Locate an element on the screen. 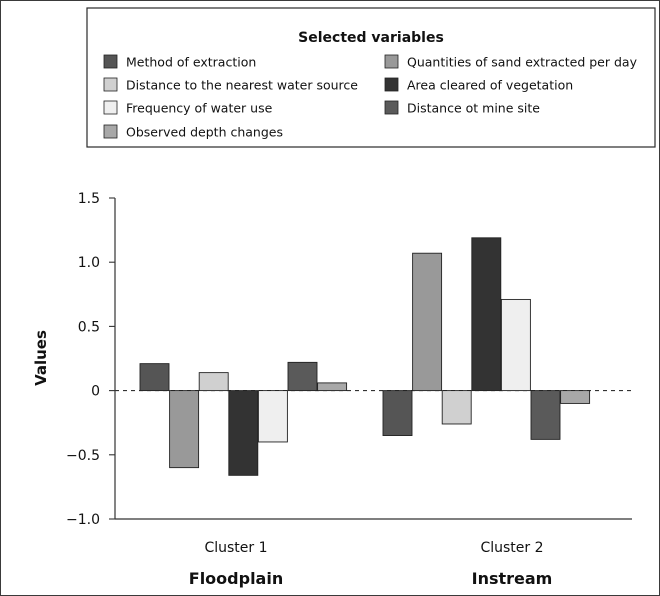  y-tick-label: 1.0 is located at coordinates (89, 263).